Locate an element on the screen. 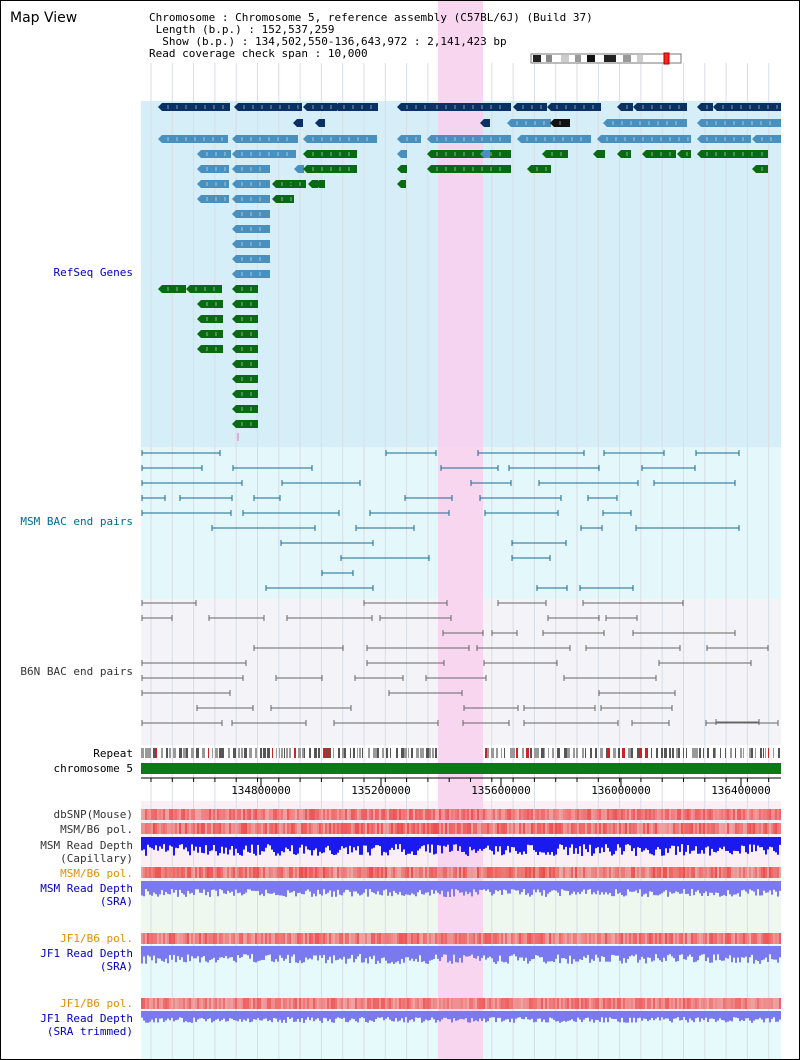 The image size is (800, 1060). msm-bac-pair is located at coordinates (617, 513).